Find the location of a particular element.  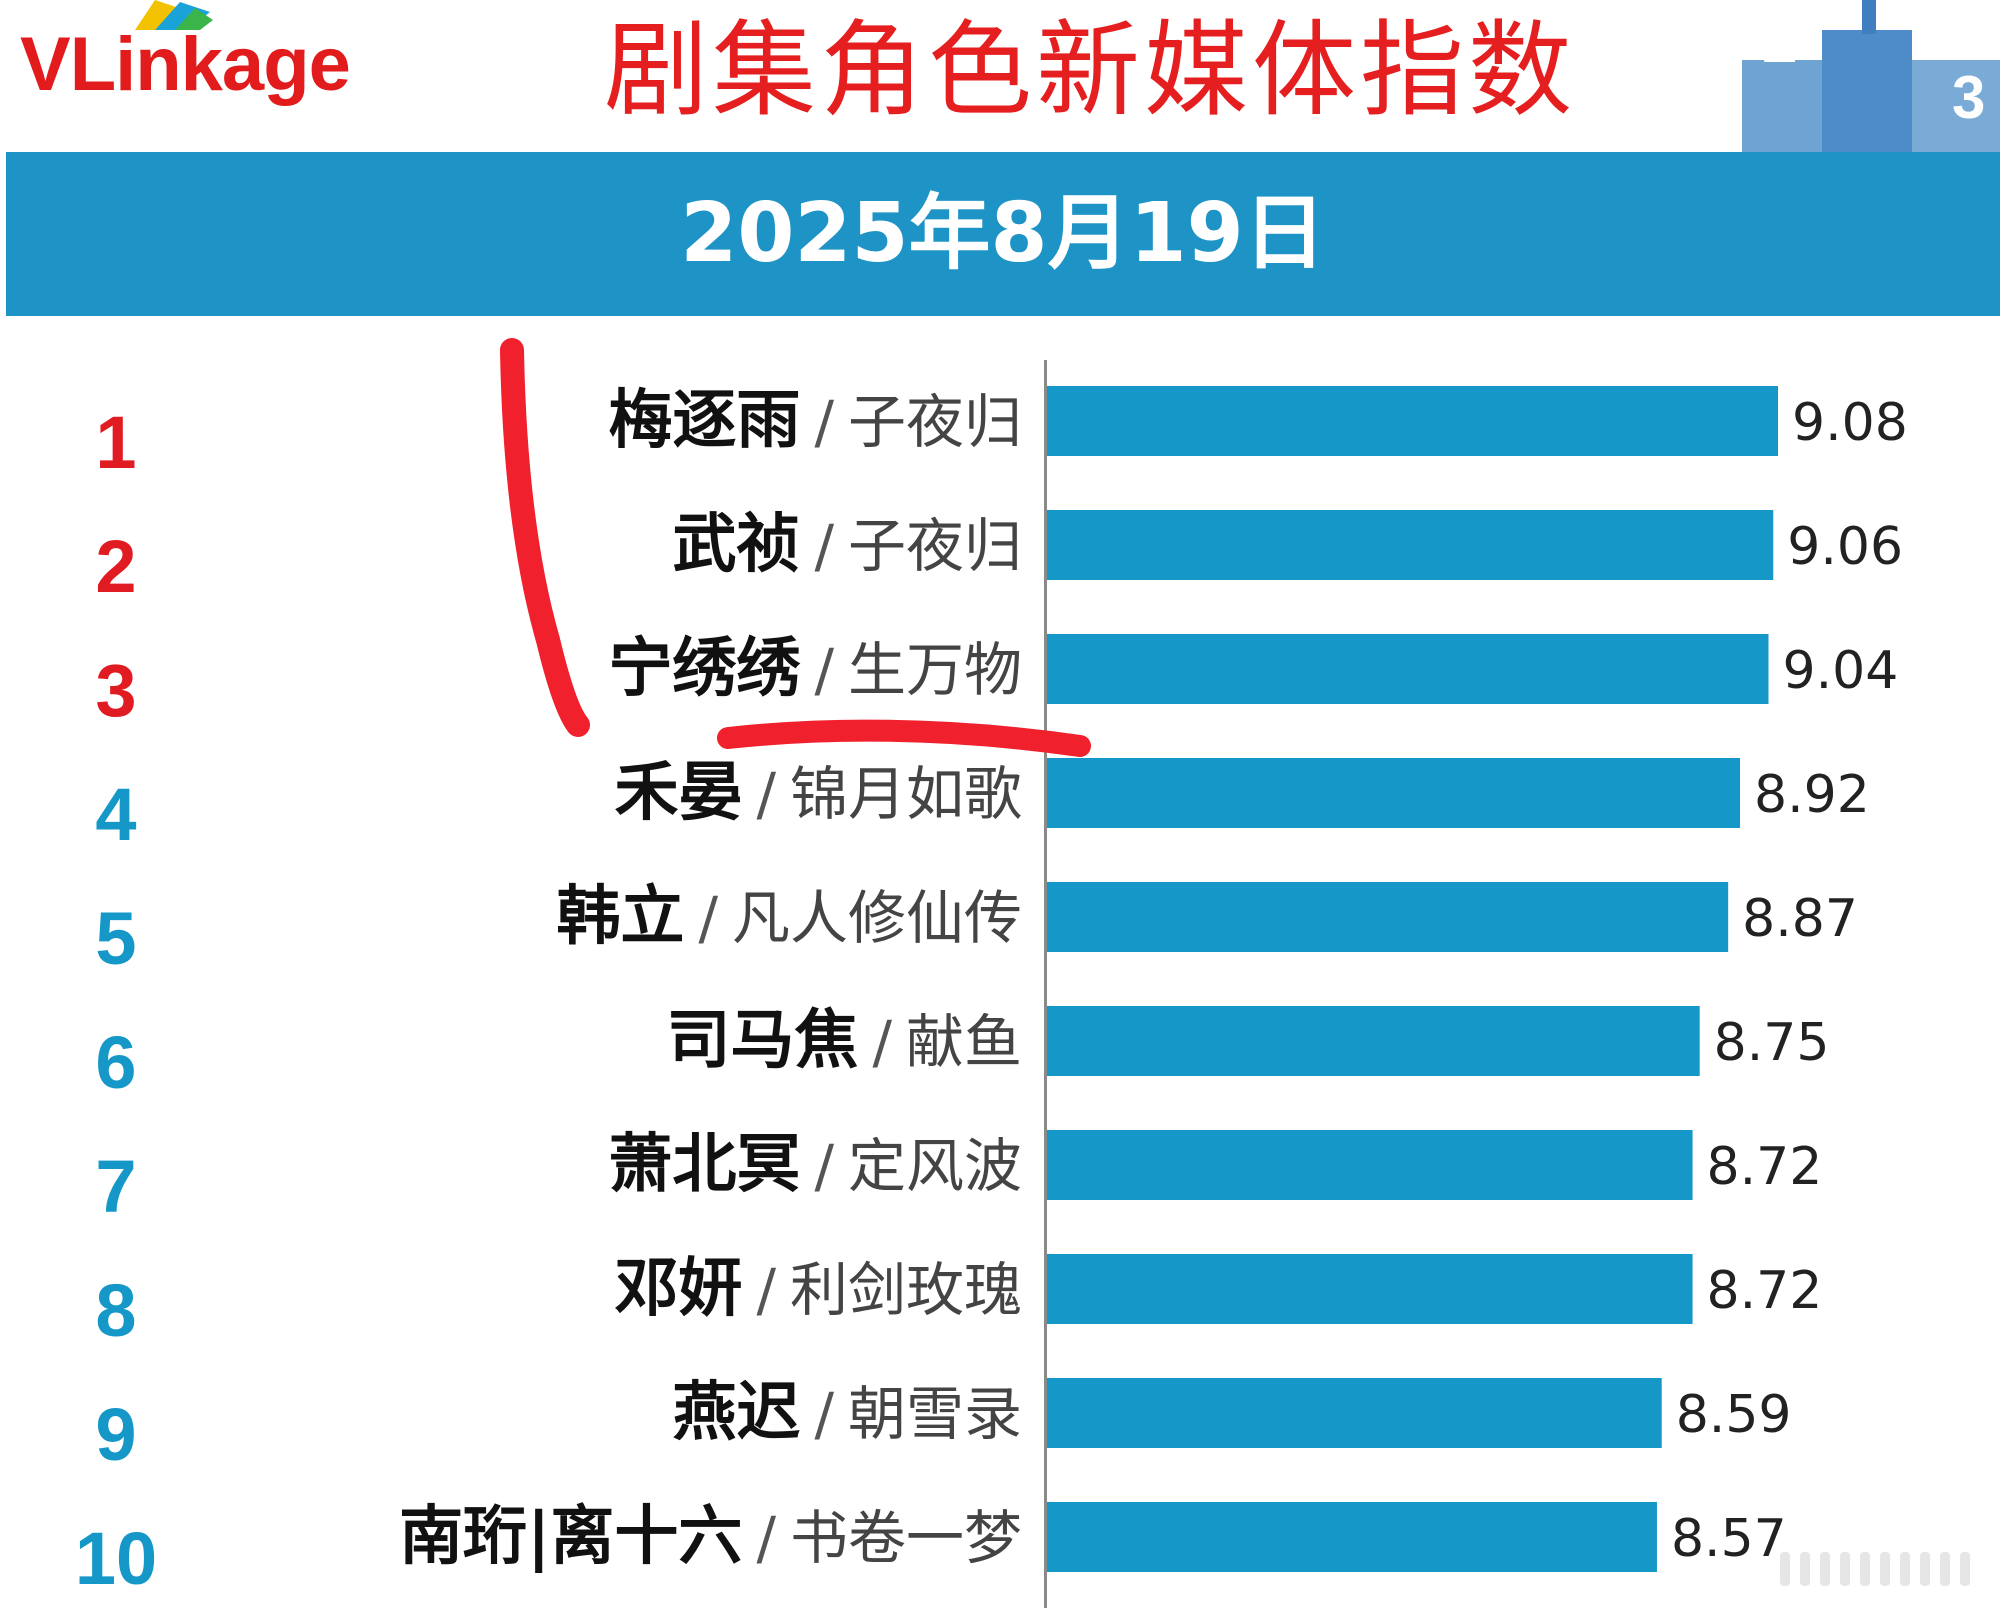

show-name: 定风波 is located at coordinates (934, 1166).